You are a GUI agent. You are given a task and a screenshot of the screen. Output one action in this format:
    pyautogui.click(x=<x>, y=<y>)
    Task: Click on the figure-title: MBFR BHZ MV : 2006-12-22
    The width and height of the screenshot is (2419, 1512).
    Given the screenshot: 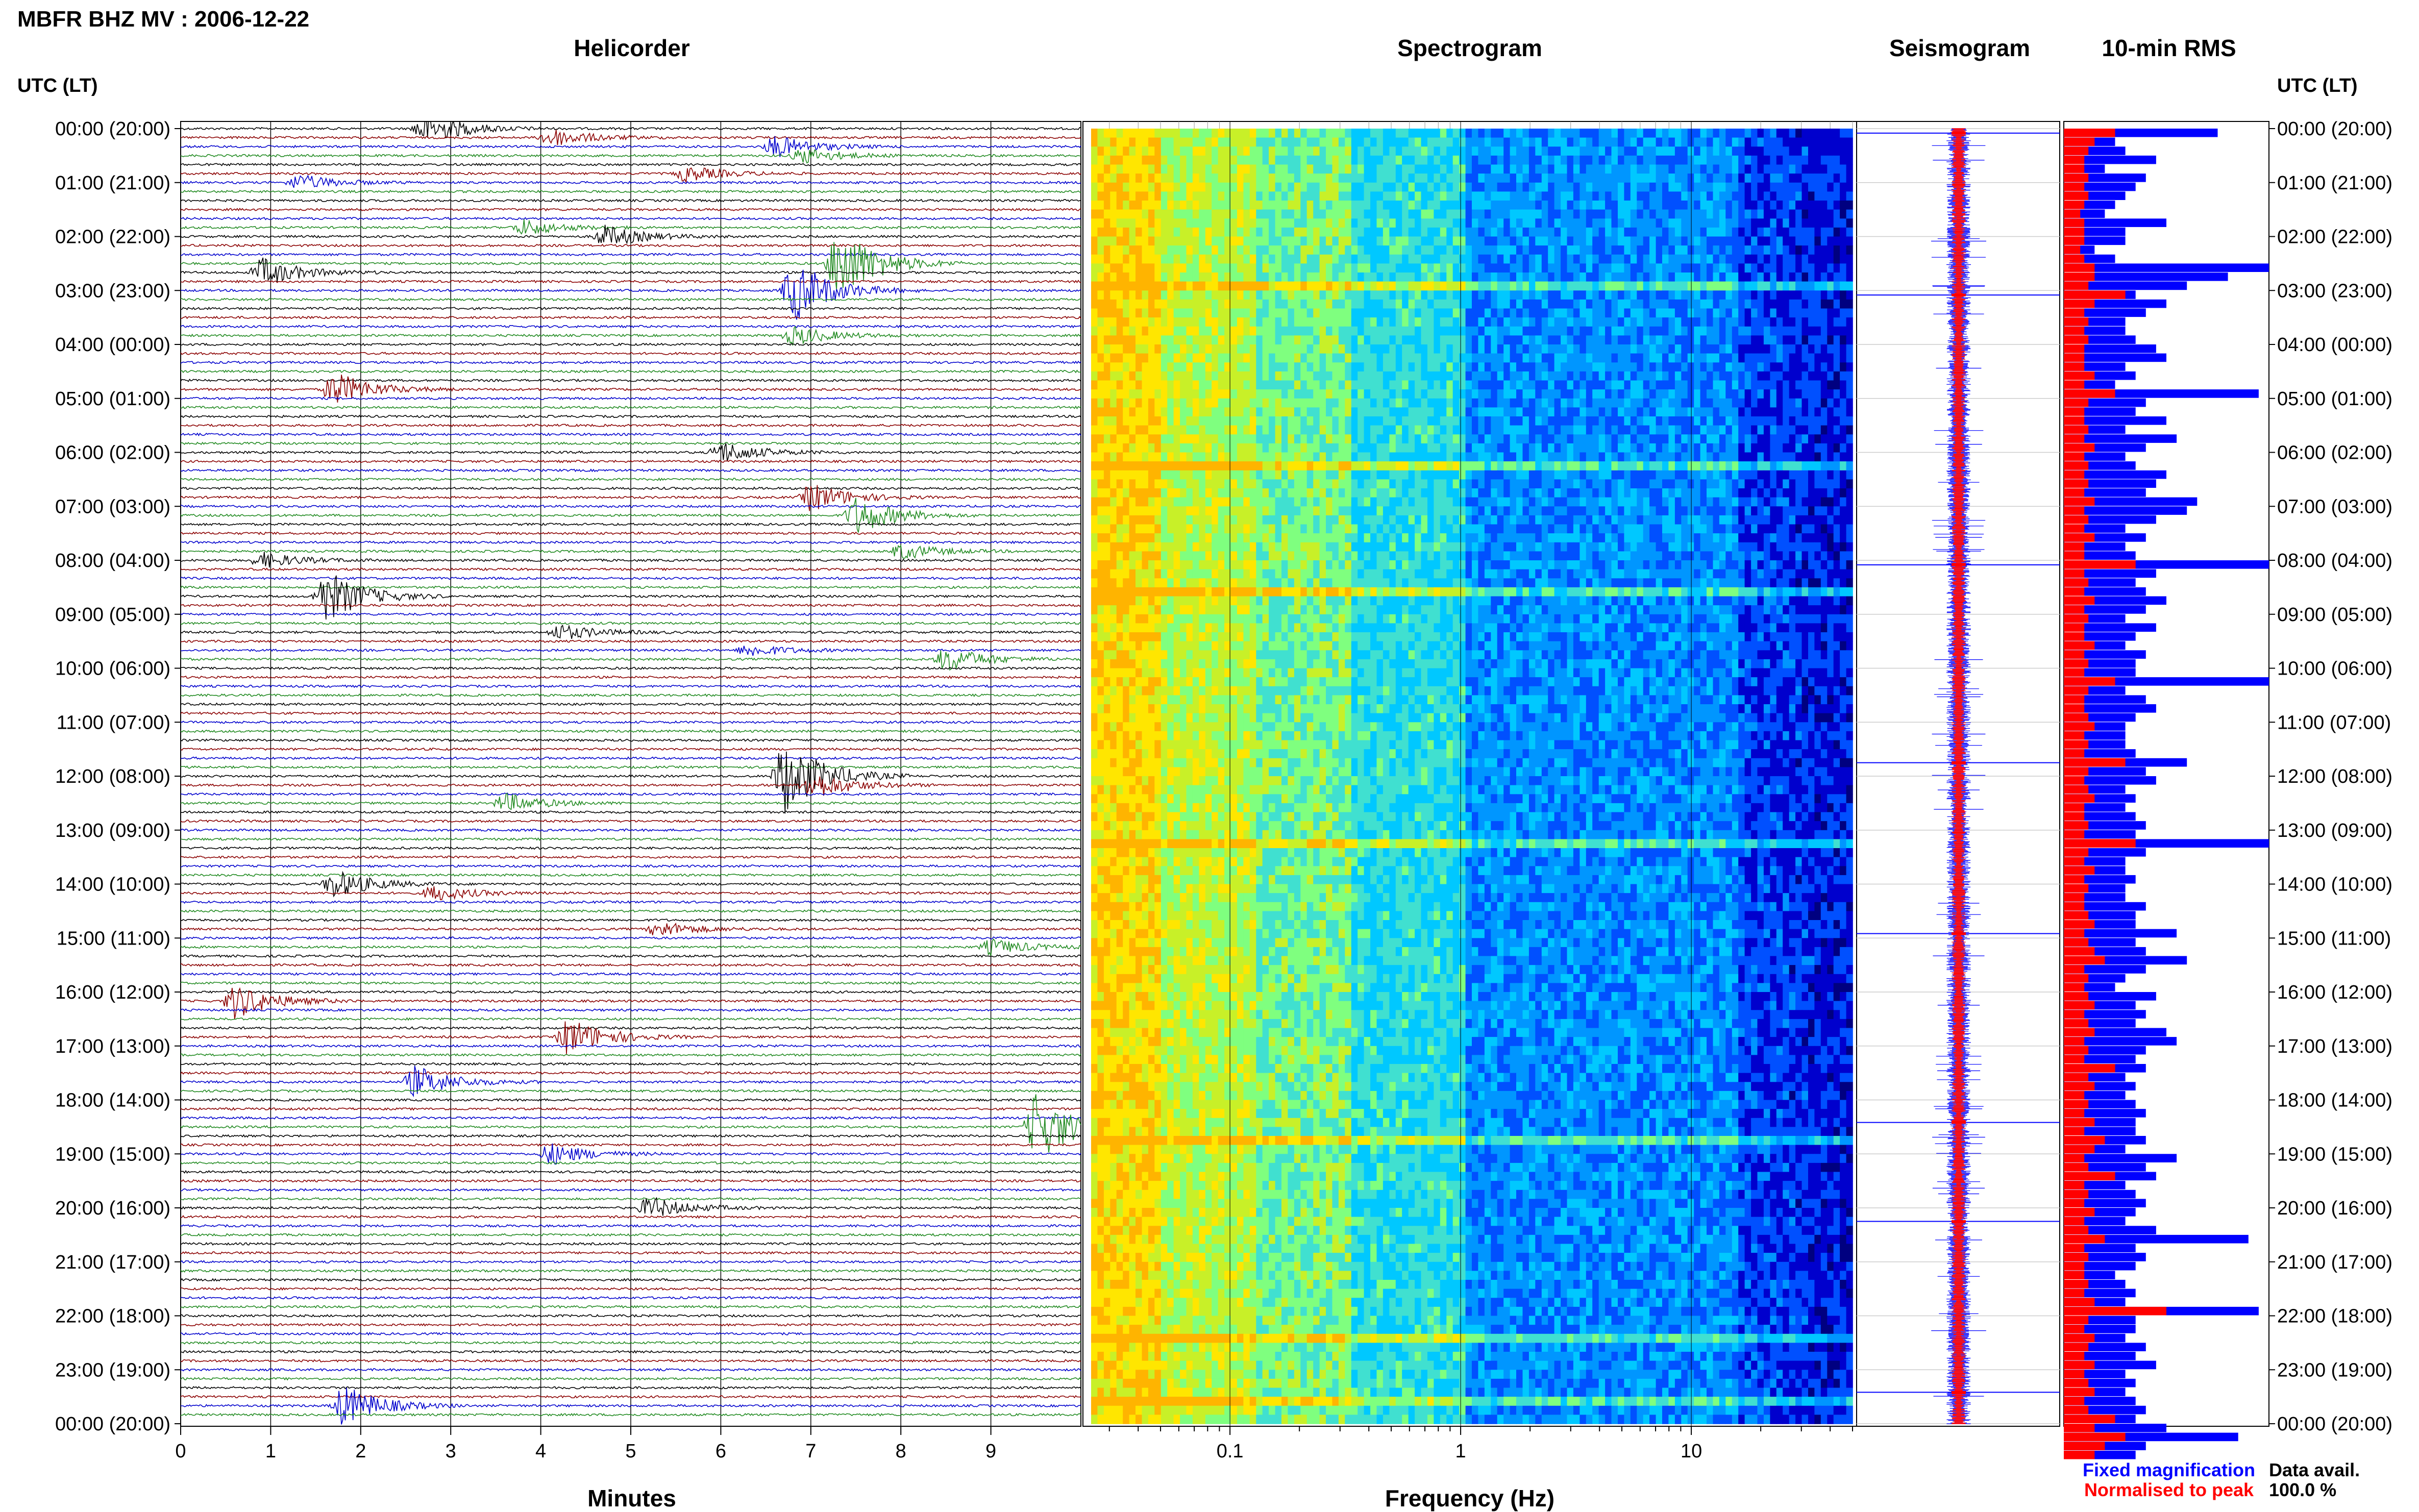 What is the action you would take?
    pyautogui.click(x=163, y=19)
    